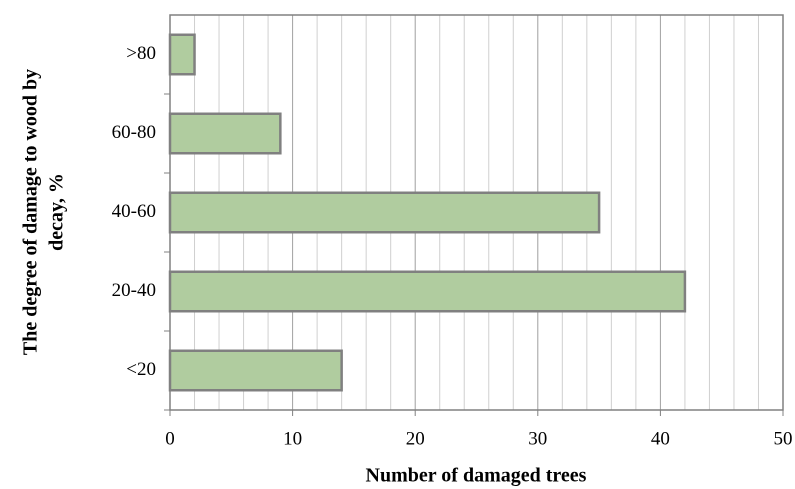 The height and width of the screenshot is (489, 795). I want to click on x-tick-label: 50, so click(783, 438).